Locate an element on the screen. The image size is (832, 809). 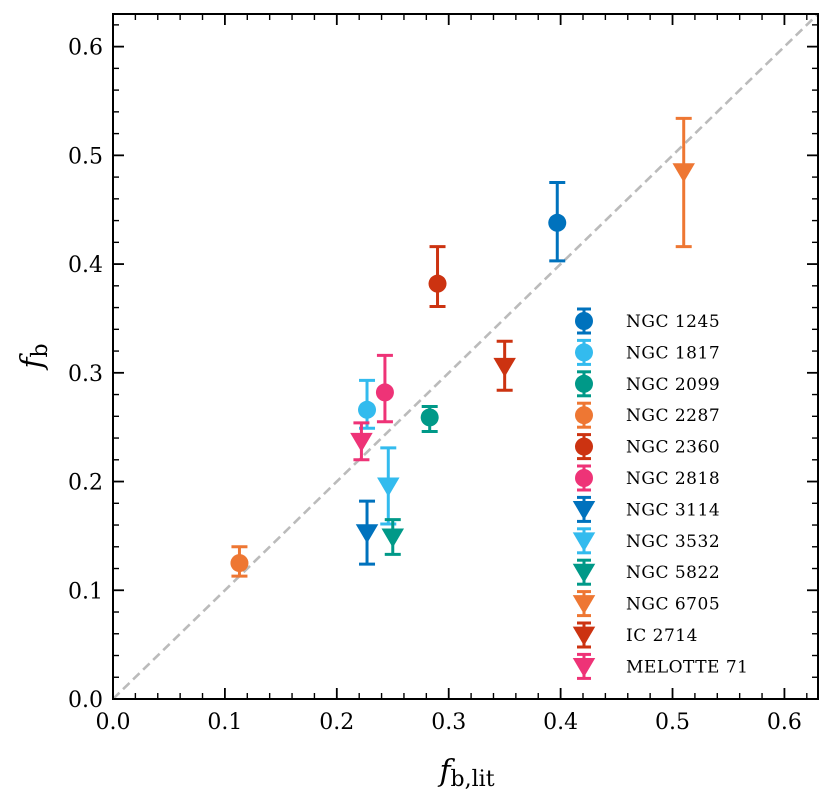
x-tick-label: 0.5 is located at coordinates (672, 722).